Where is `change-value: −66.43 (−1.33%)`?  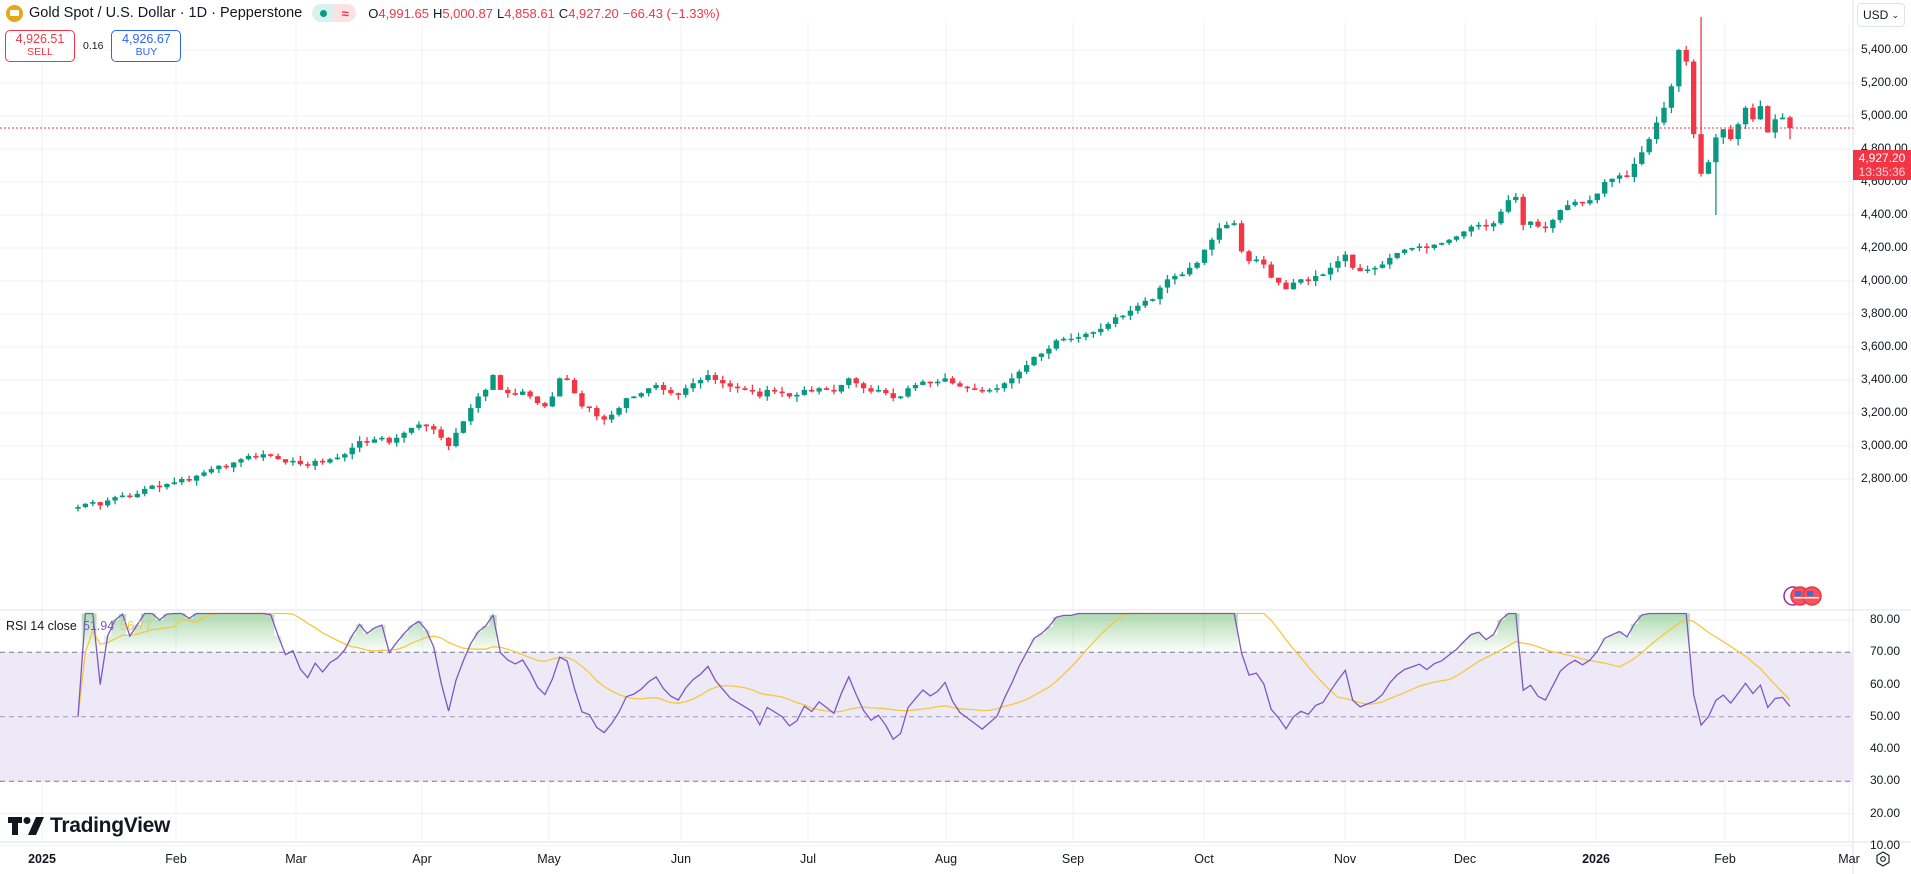 change-value: −66.43 (−1.33%) is located at coordinates (671, 13).